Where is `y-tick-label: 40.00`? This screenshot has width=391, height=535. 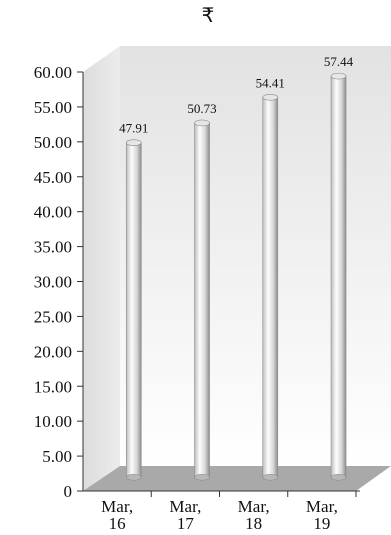 y-tick-label: 40.00 is located at coordinates (53, 212).